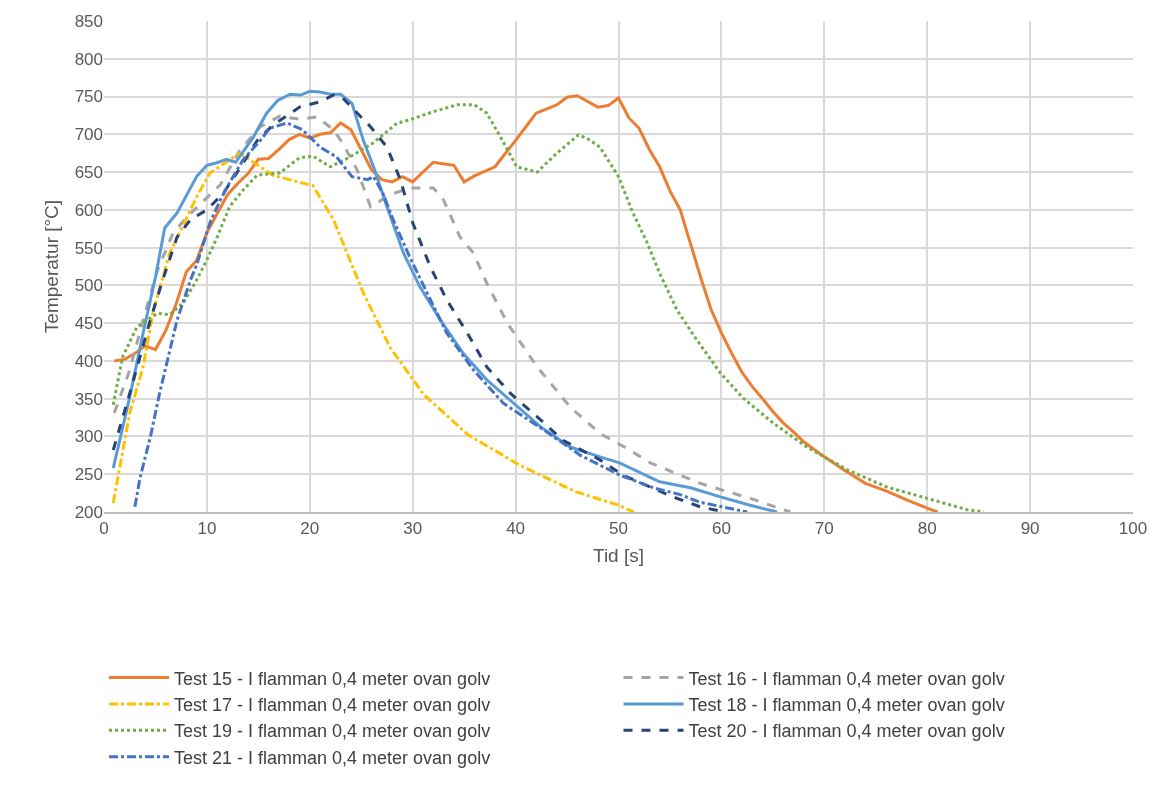 The image size is (1161, 801). I want to click on legend-label: Test 20 - I flamman 0,4 meter ovan golv, so click(846, 731).